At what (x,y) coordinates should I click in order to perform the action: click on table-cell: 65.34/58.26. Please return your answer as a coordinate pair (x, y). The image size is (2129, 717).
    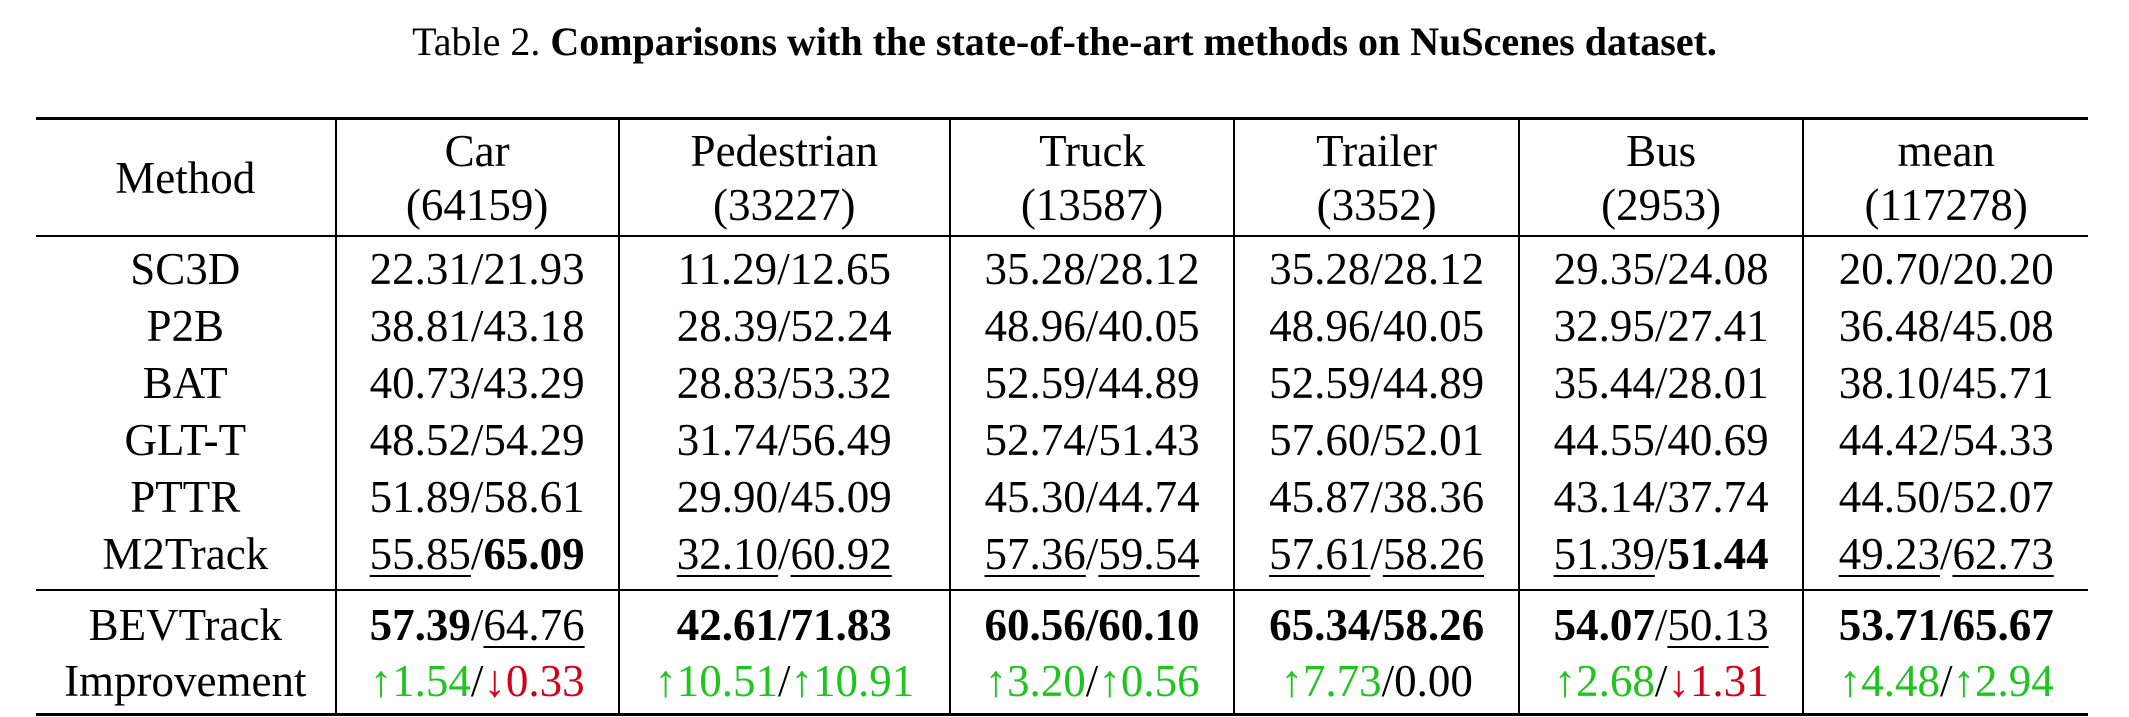
    Looking at the image, I should click on (1376, 621).